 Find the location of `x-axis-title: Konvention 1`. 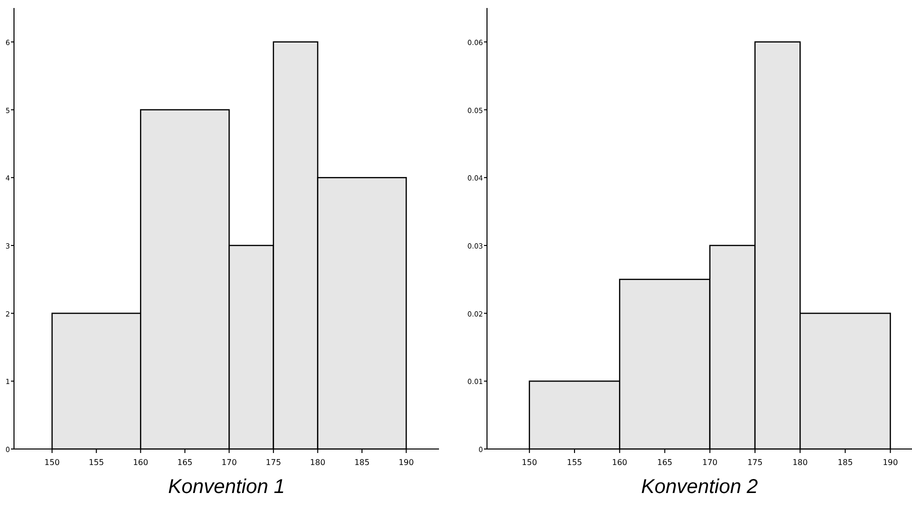

x-axis-title: Konvention 1 is located at coordinates (226, 487).